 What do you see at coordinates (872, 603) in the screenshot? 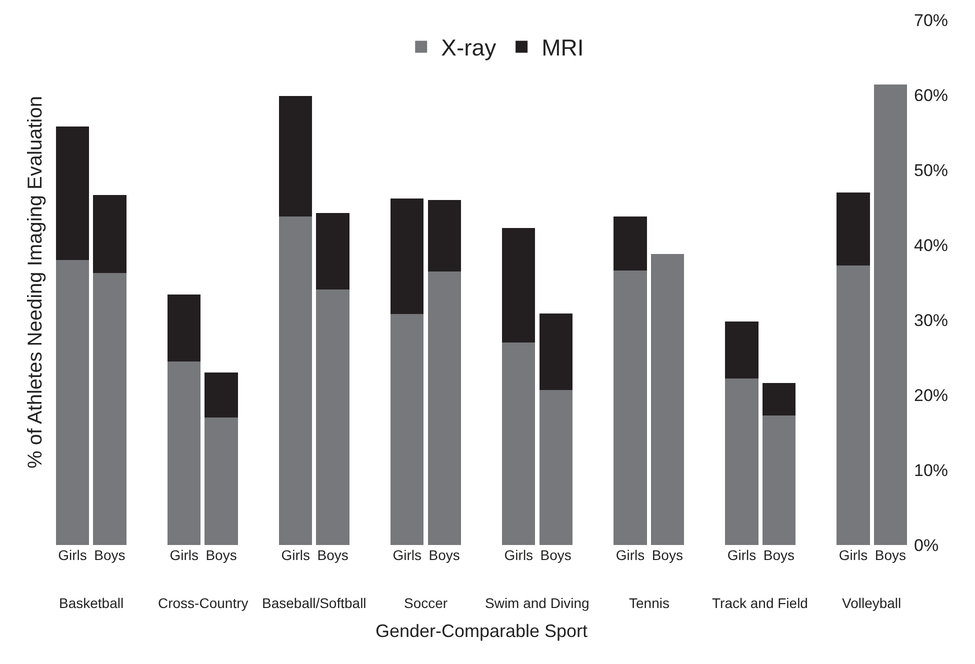
I see `text: Volleyball` at bounding box center [872, 603].